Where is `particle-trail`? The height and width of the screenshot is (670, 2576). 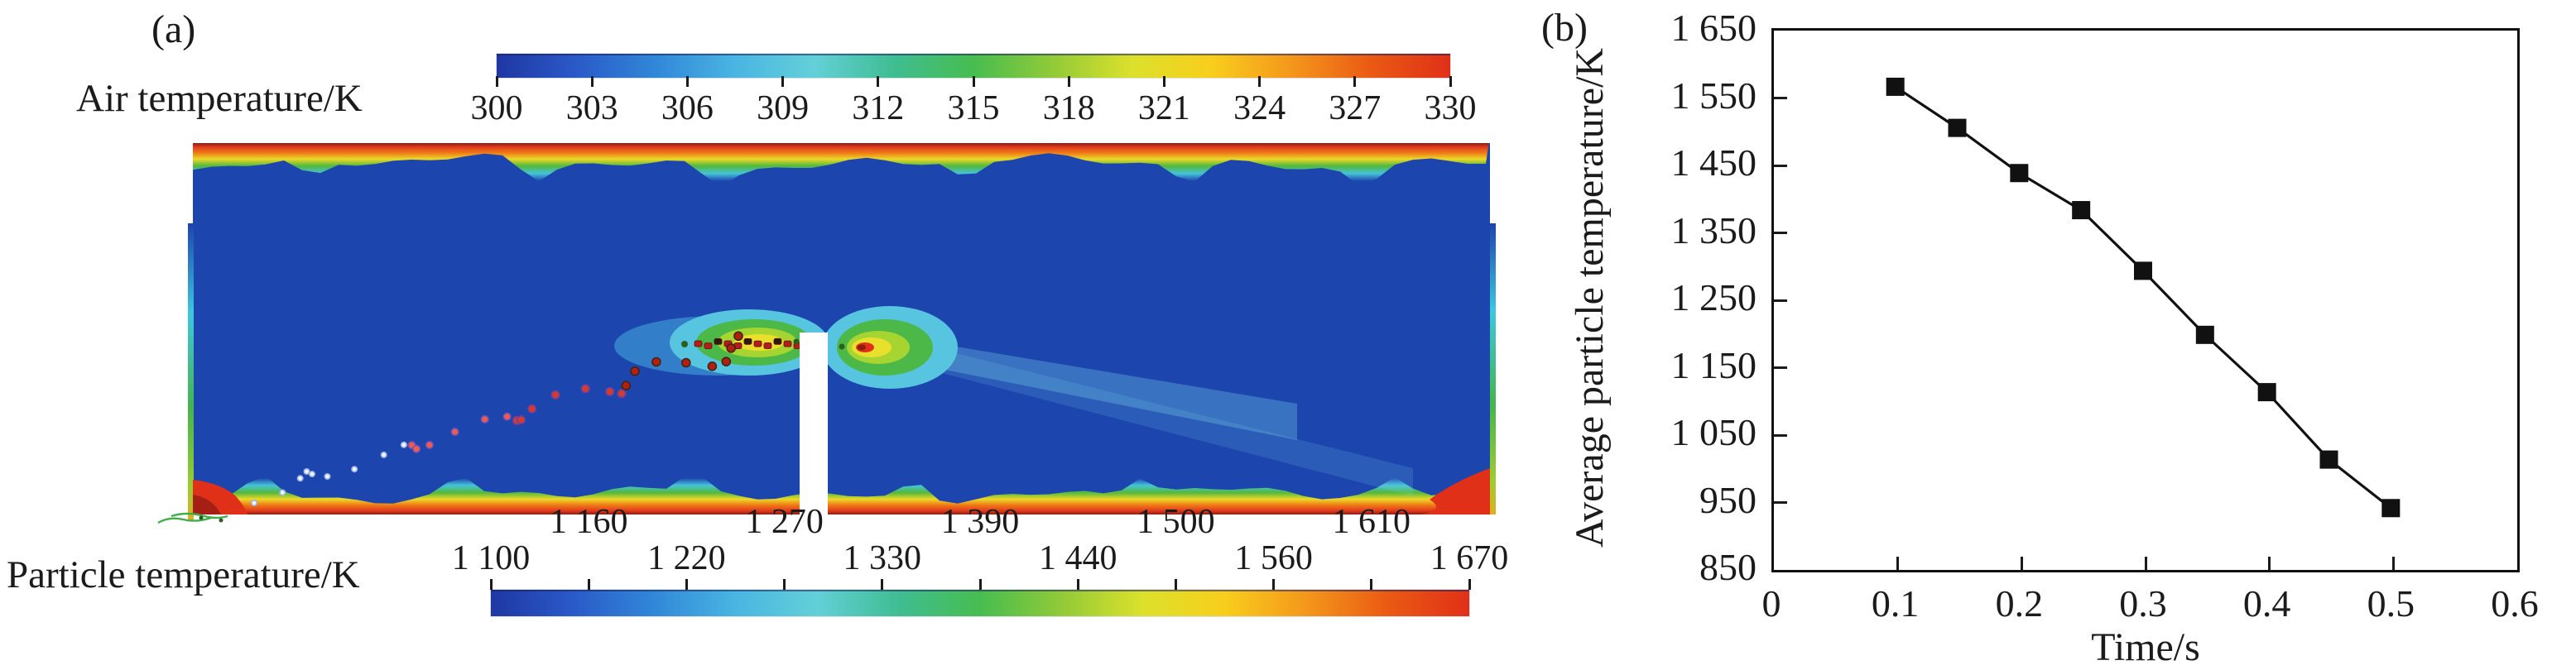
particle-trail is located at coordinates (497, 418).